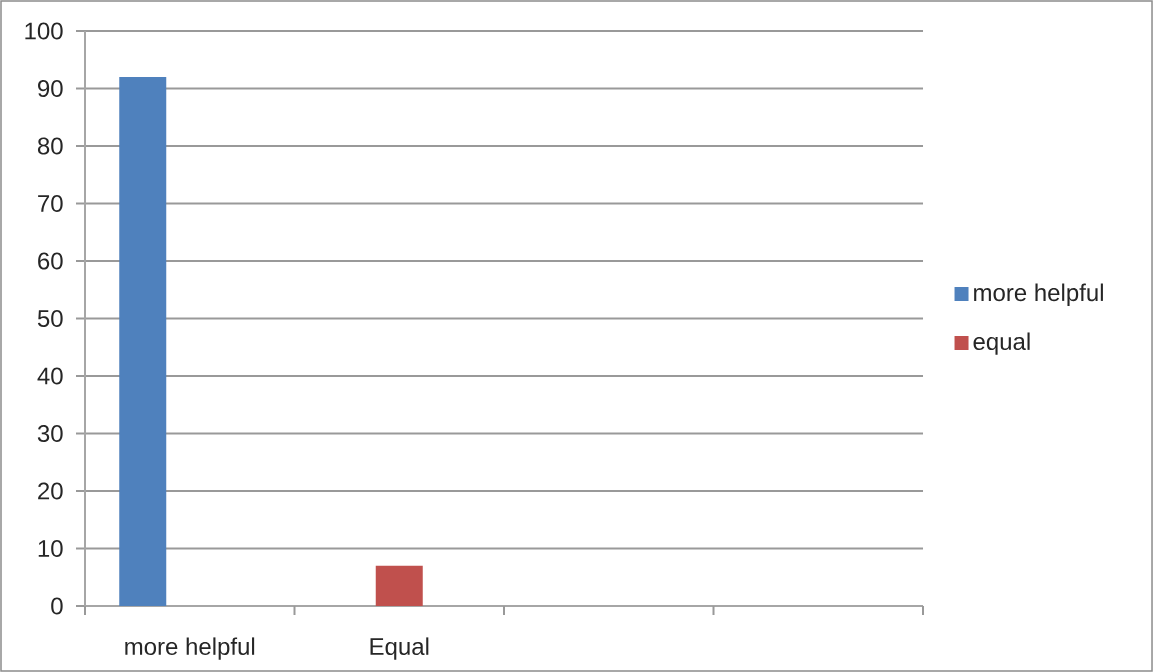  Describe the element at coordinates (50, 376) in the screenshot. I see `y-tick-label: 40` at that location.